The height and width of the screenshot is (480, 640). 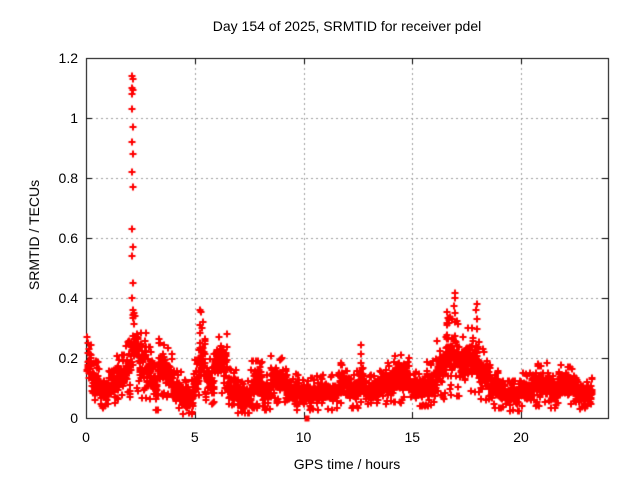 I want to click on x-axis-label: GPS time / hours, so click(x=347, y=464).